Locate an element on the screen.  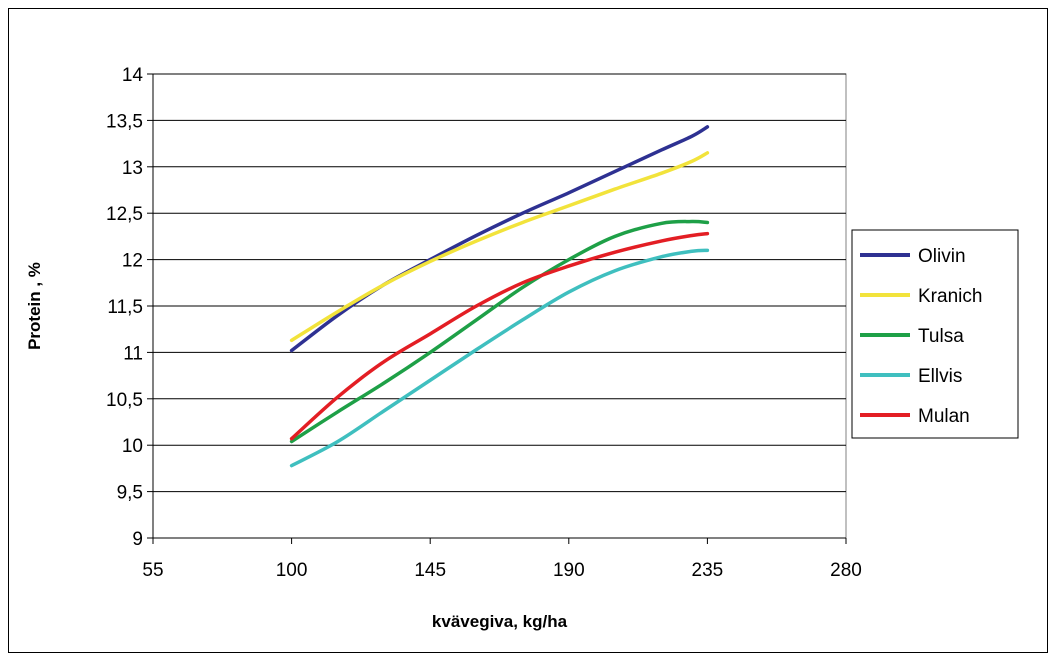
y-axis-title: Protein , % is located at coordinates (34, 306).